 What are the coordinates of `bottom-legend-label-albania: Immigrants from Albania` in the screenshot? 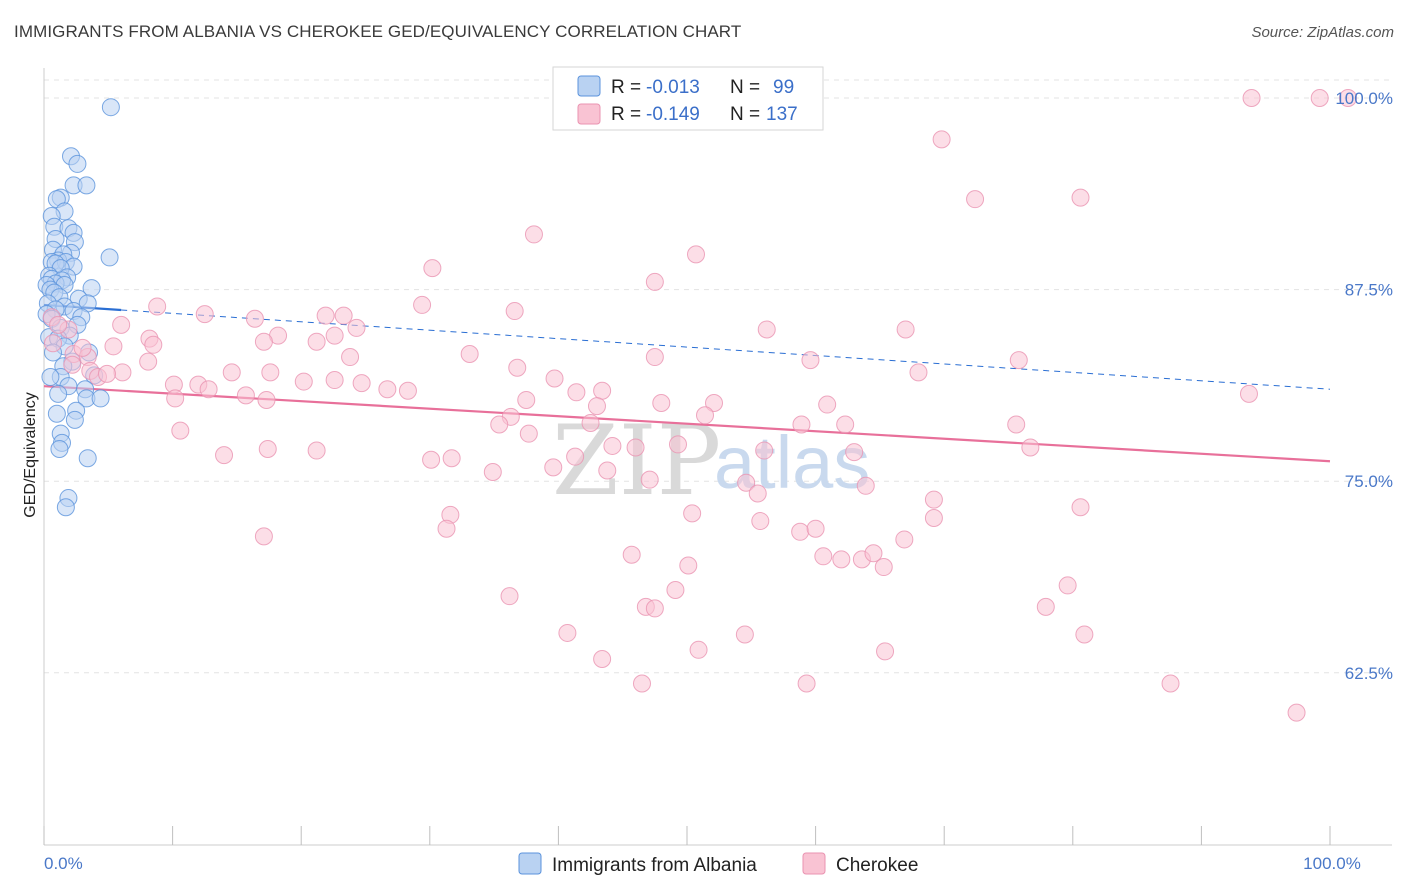 It's located at (654, 865).